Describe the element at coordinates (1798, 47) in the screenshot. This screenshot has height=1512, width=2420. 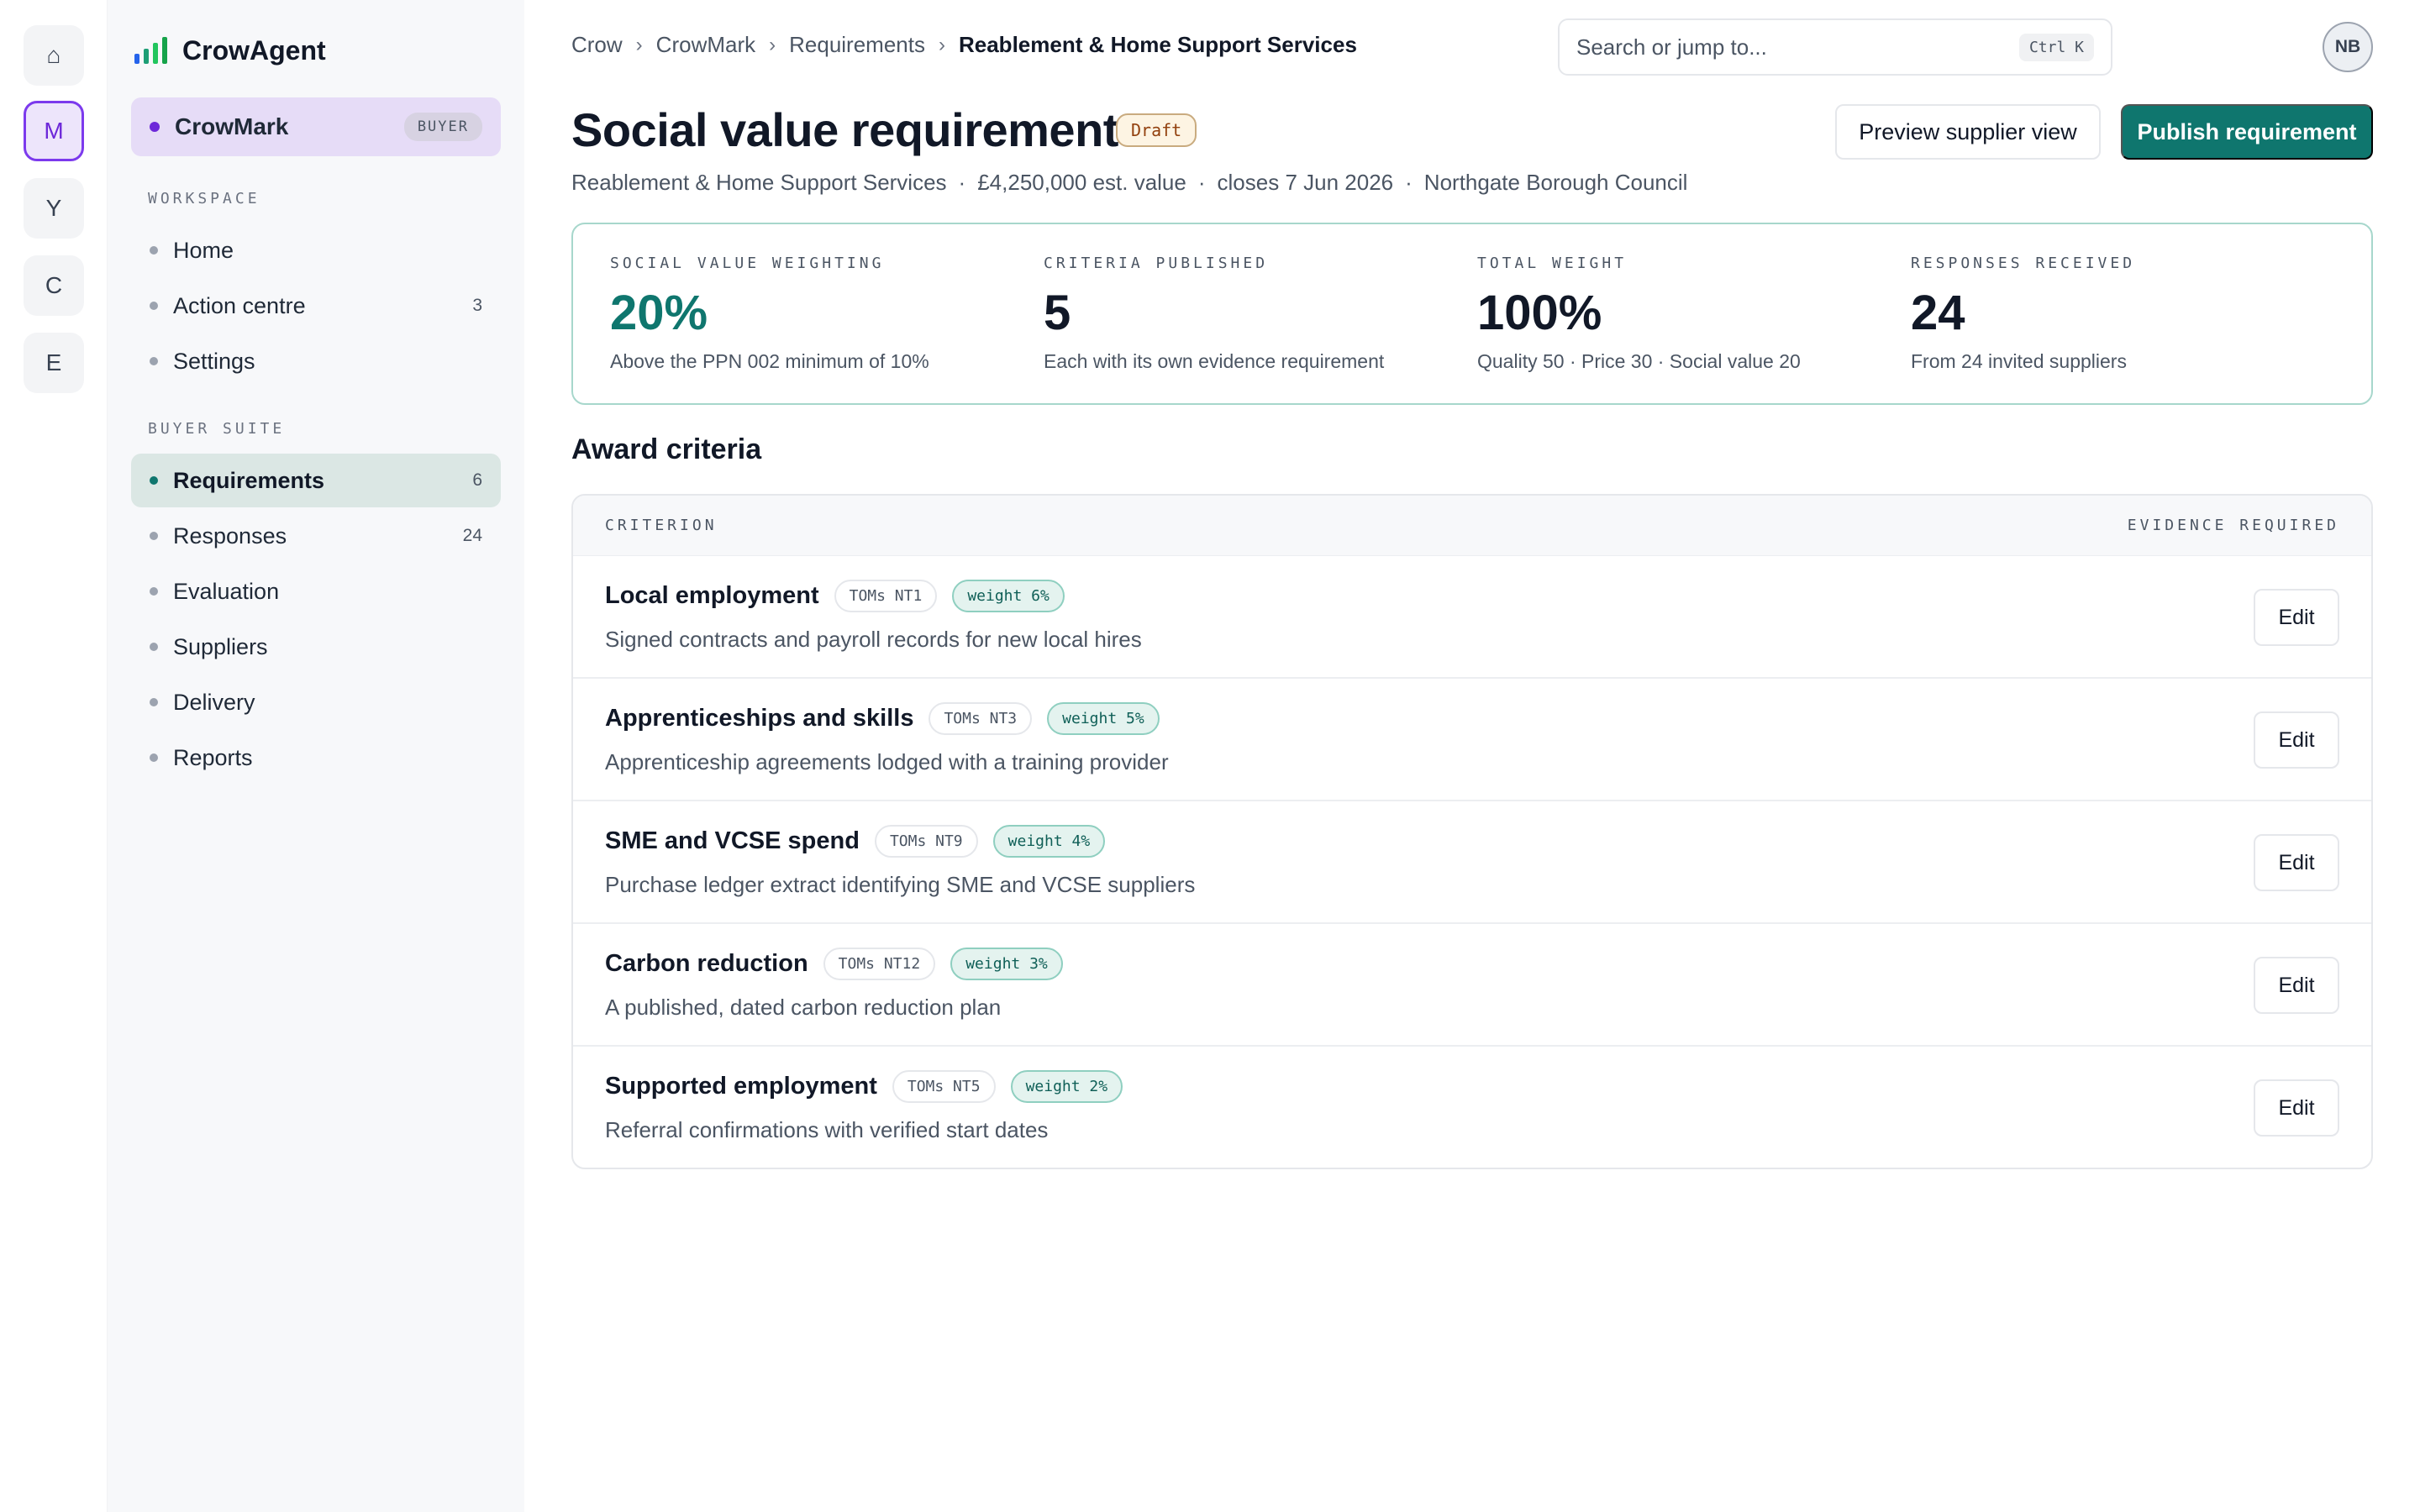
I see `search-input` at that location.